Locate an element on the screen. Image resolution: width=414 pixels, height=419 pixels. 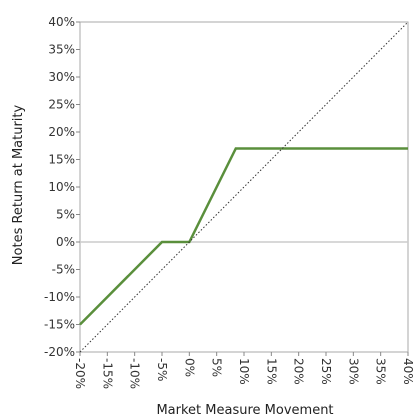
x-tick-label: -15% is located at coordinates (107, 373).